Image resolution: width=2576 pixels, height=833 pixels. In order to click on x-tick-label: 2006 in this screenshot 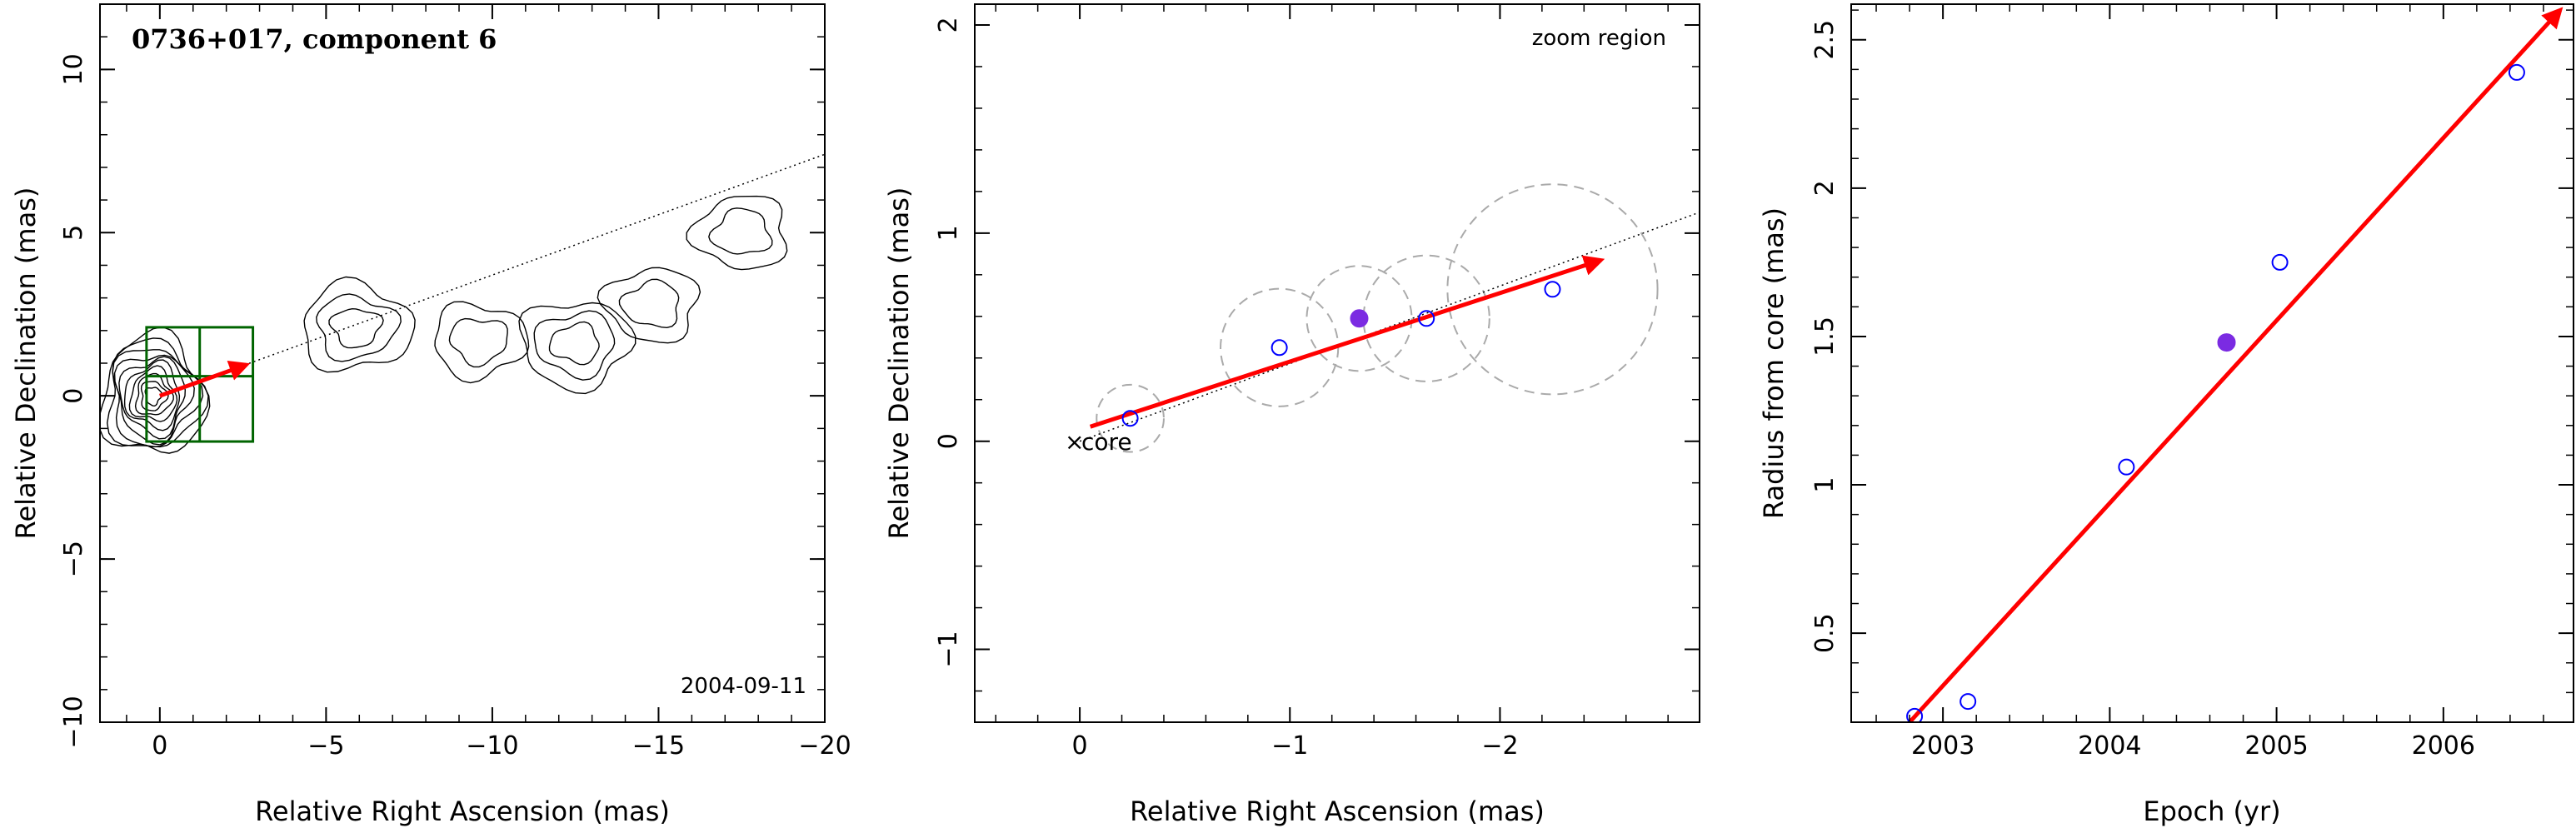, I will do `click(2443, 746)`.